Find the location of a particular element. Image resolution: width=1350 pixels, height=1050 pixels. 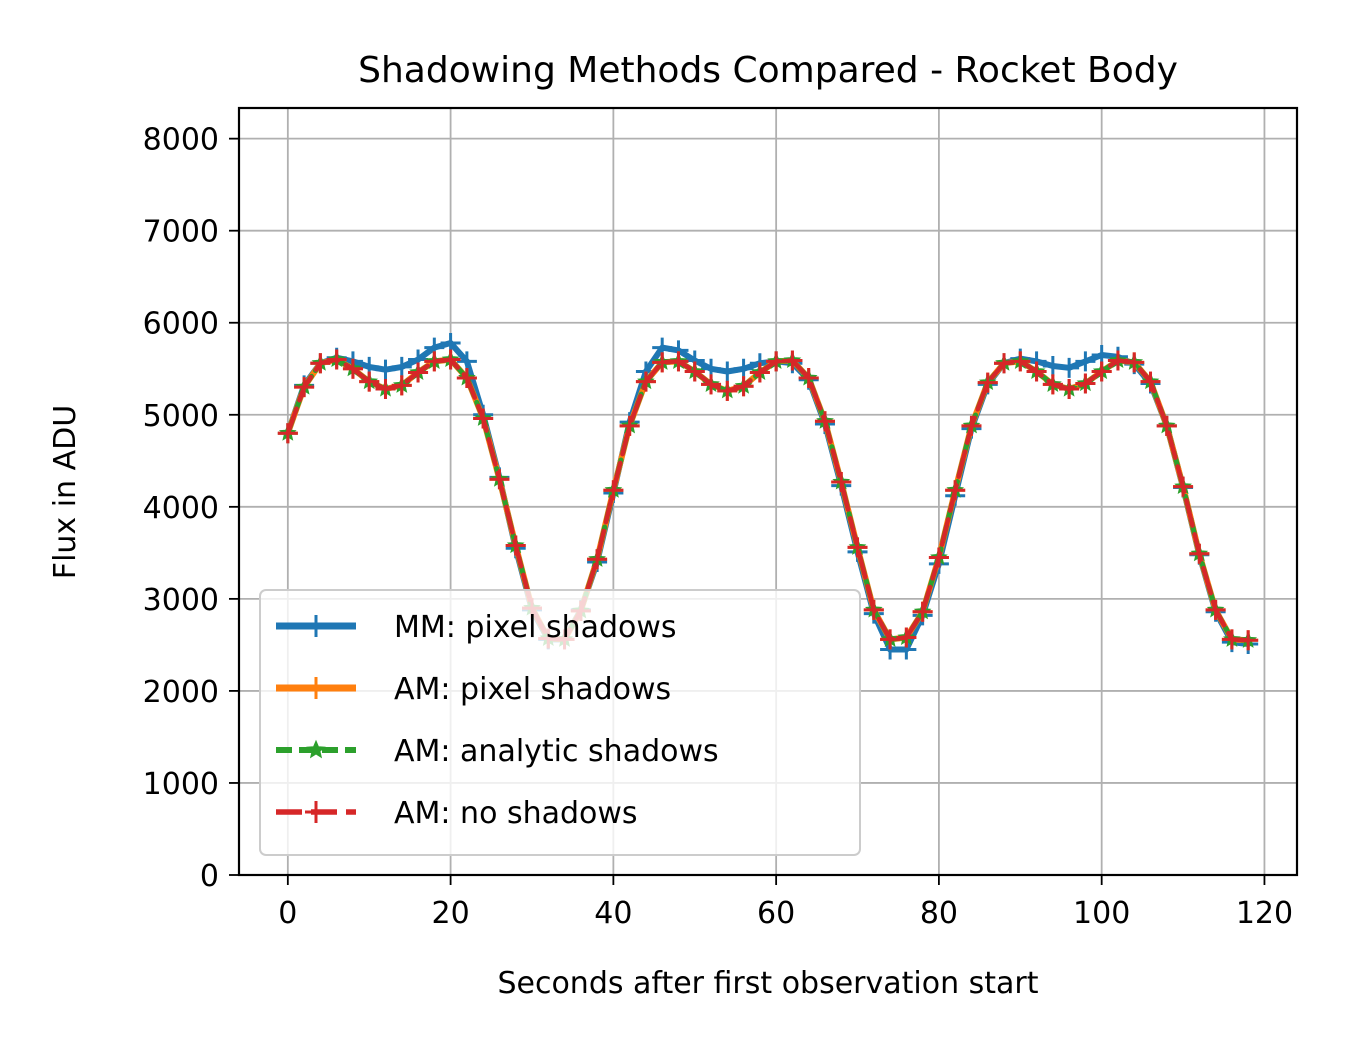

y-tick-label: 5000 is located at coordinates (181, 416).